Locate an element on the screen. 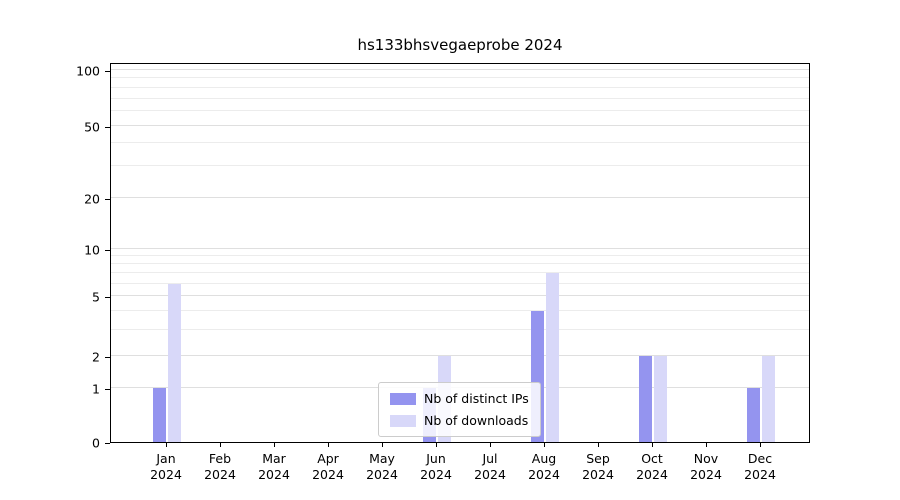 This screenshot has height=500, width=900. y-tick-label-1: 1 is located at coordinates (96, 389).